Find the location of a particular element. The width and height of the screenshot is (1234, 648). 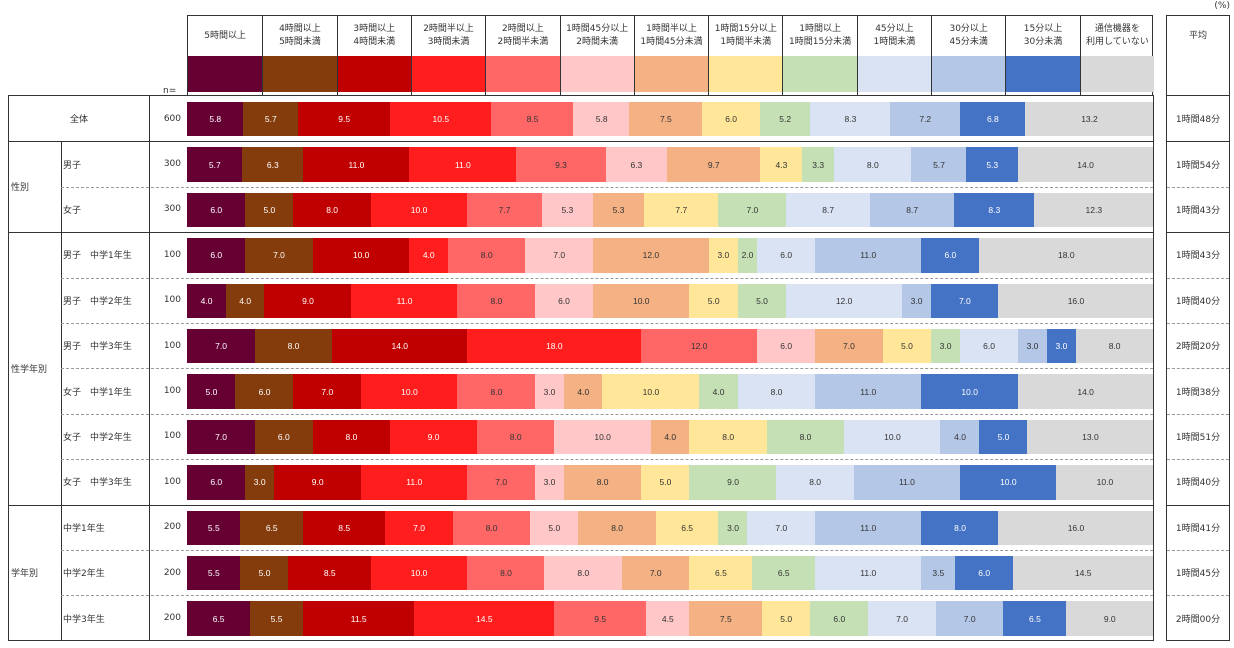

row-label: 女子 中学1年生 is located at coordinates (97, 392).